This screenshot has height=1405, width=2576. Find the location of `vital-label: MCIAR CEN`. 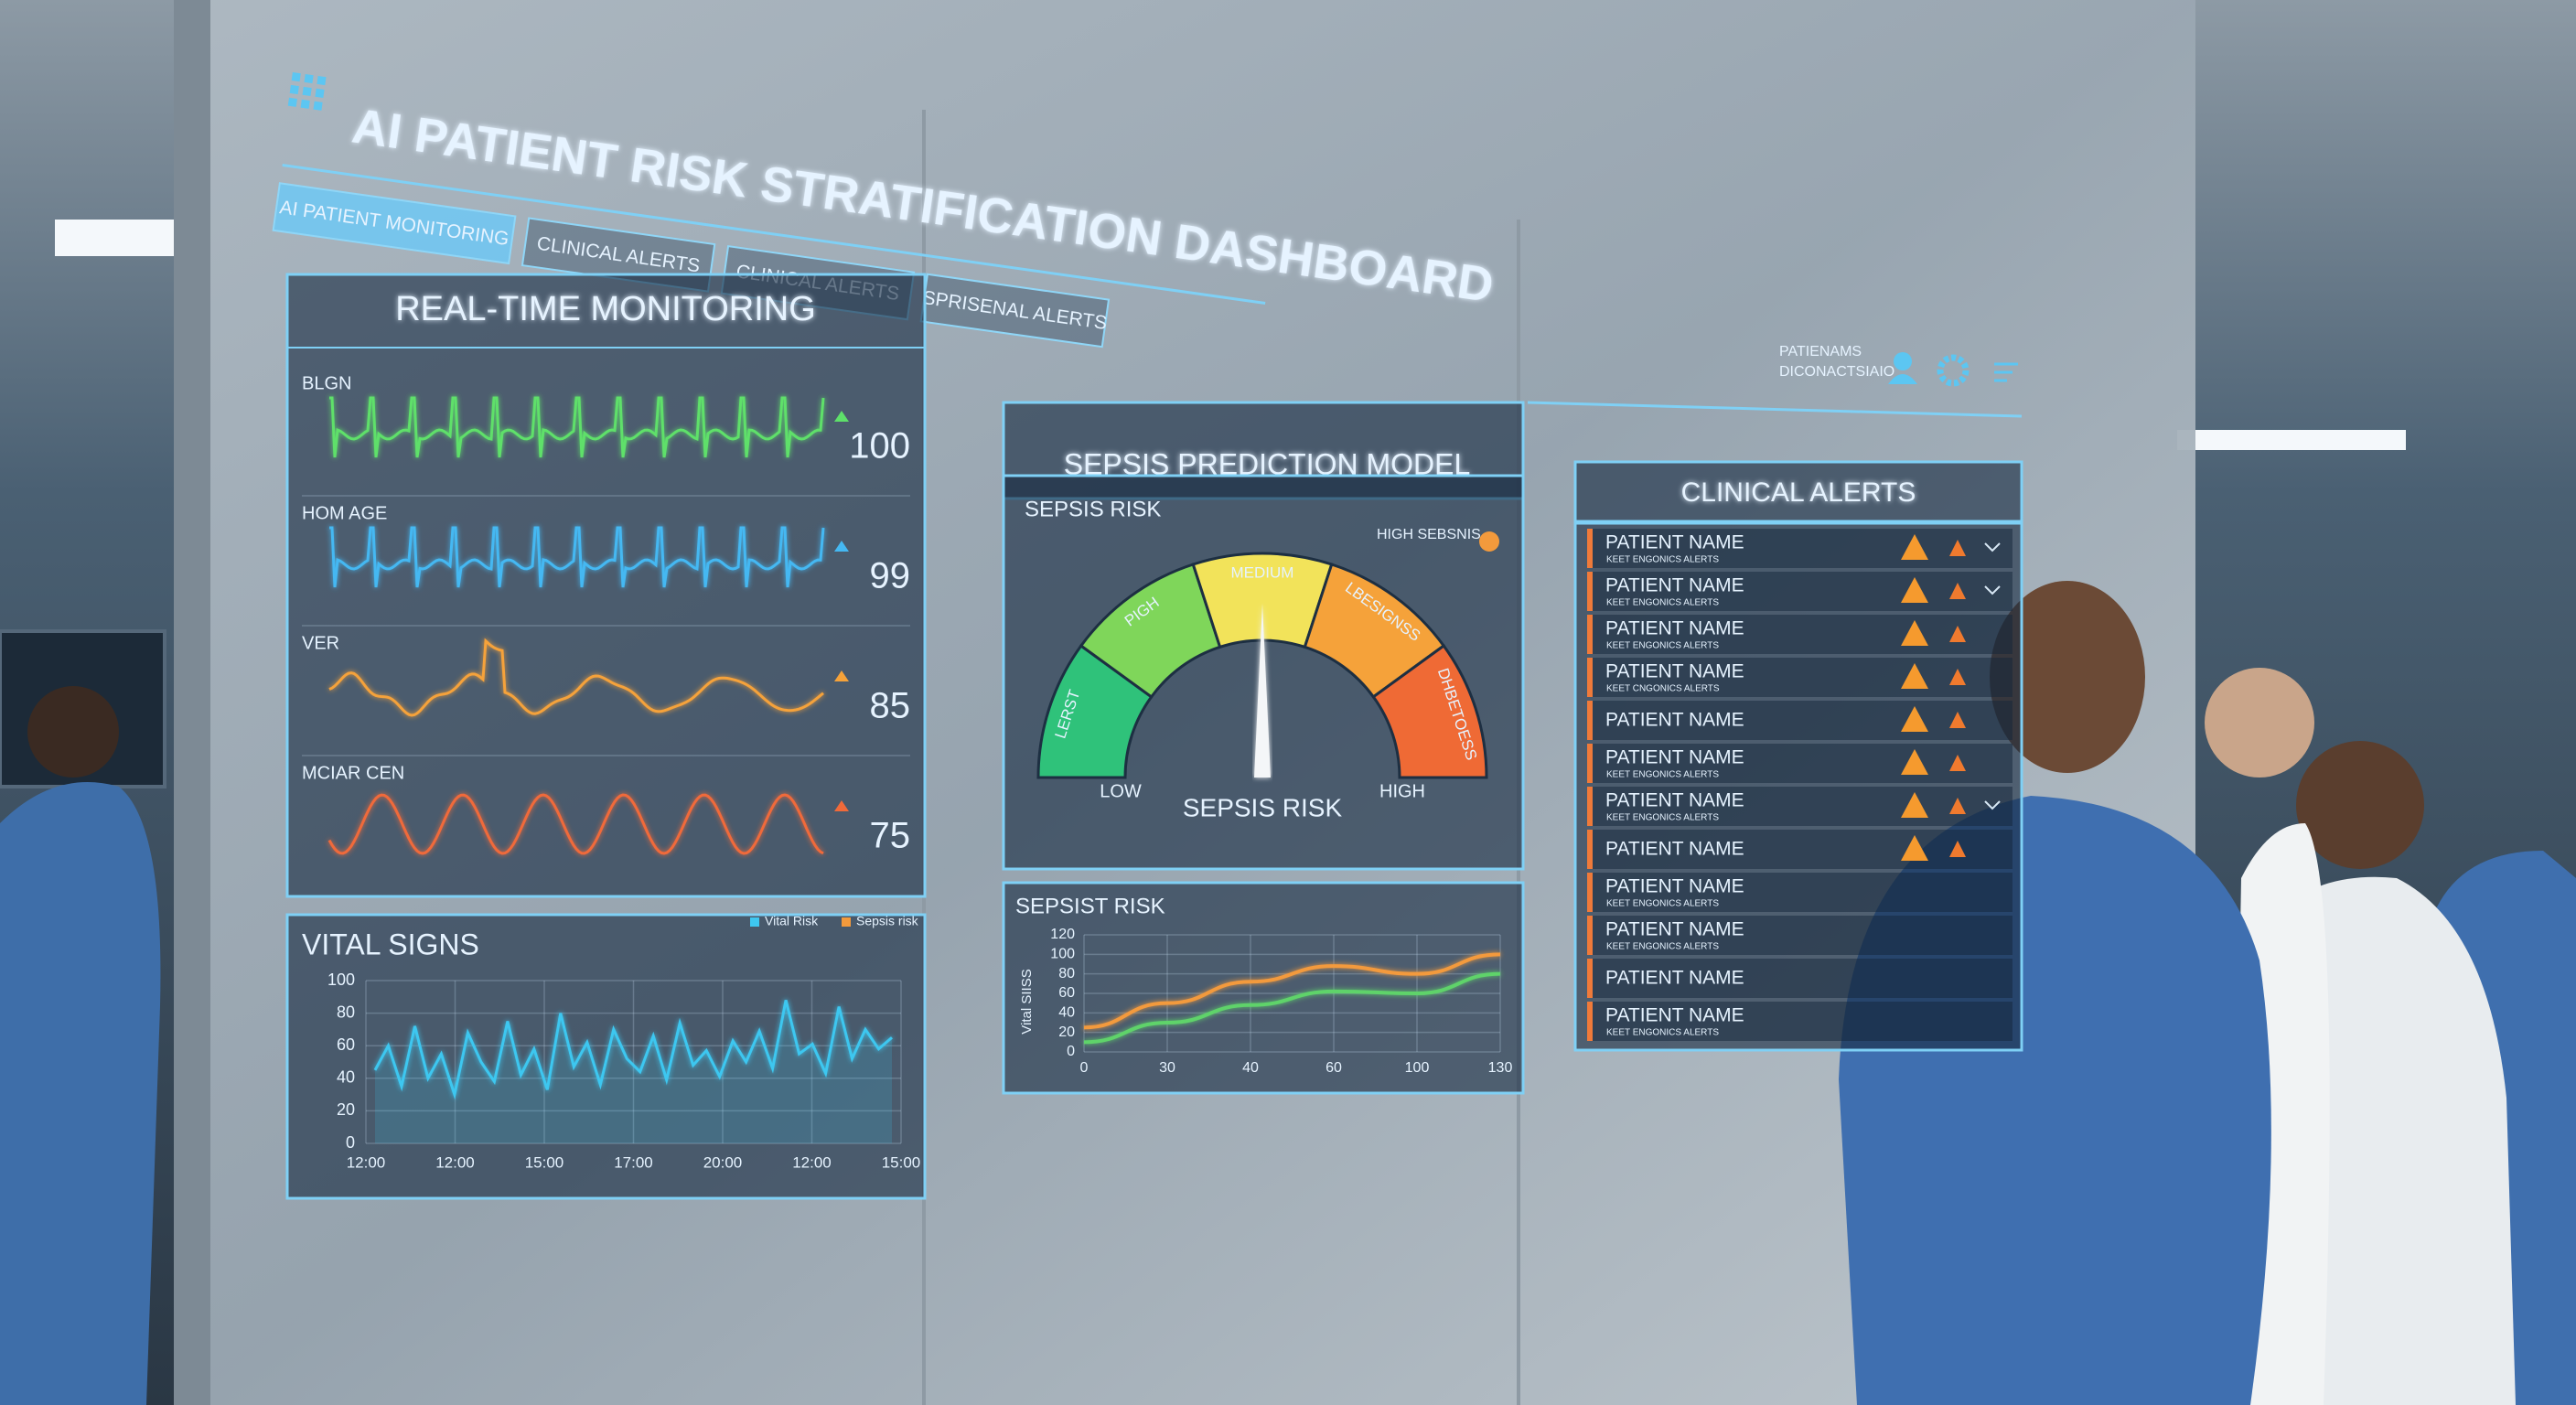

vital-label: MCIAR CEN is located at coordinates (353, 773).